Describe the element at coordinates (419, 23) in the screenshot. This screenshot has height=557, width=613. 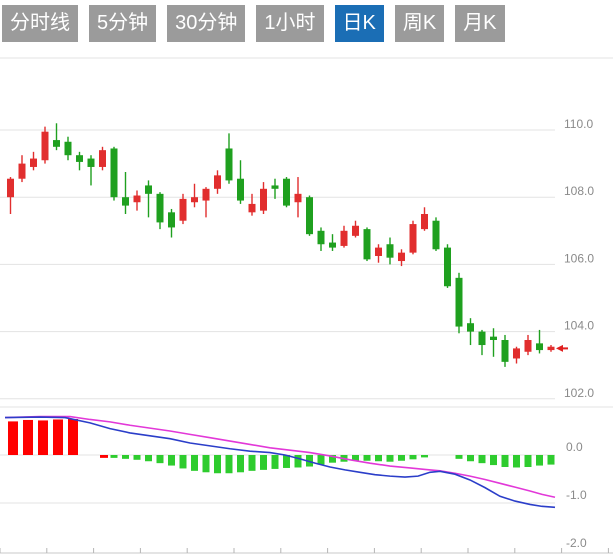
I see `tab-weekly-k: 周K` at that location.